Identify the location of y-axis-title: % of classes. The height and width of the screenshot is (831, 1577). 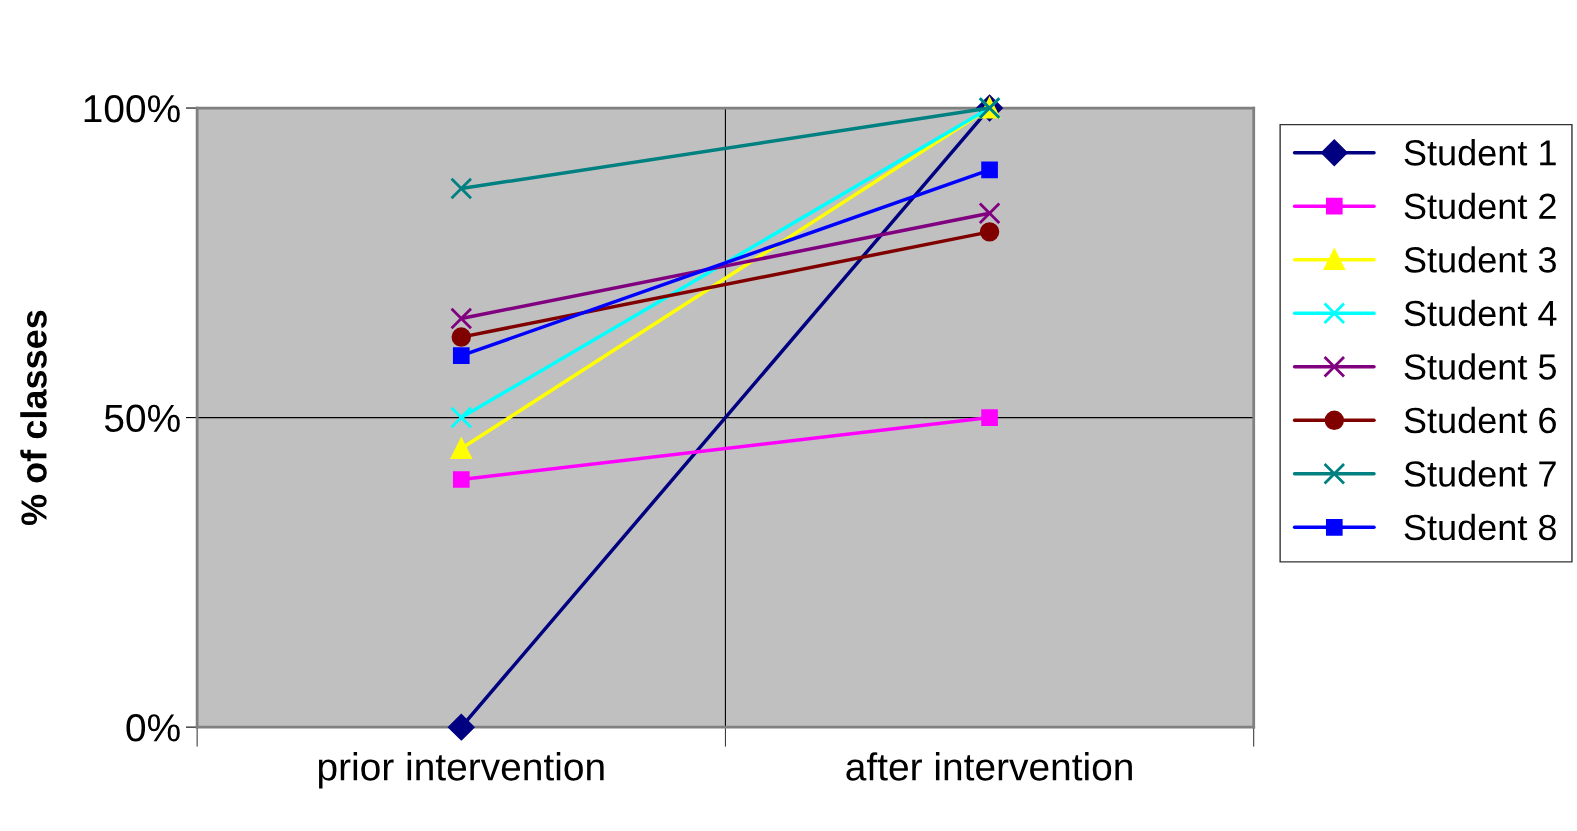
(33, 418).